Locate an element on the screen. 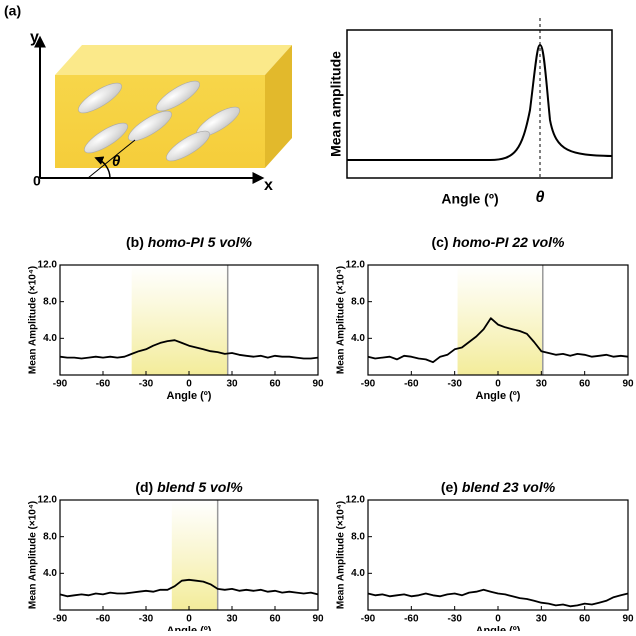  axis-label: x is located at coordinates (268, 185).